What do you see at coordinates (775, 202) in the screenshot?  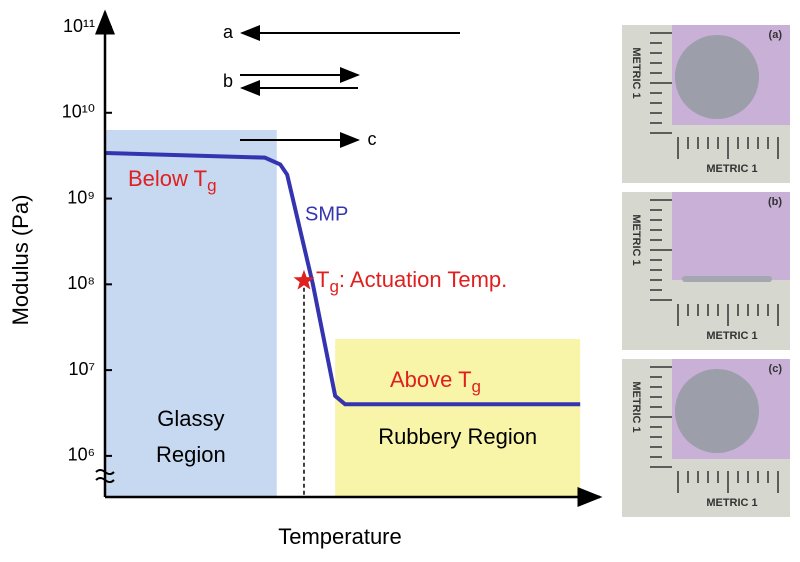 I see `photo-label: (b)` at bounding box center [775, 202].